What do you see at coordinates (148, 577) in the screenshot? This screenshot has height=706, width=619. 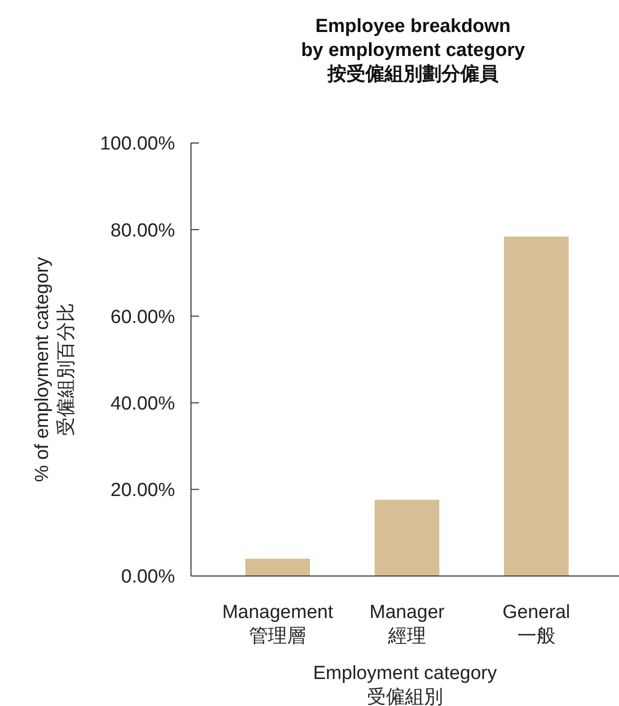 I see `y-tick-label: 0.00%` at bounding box center [148, 577].